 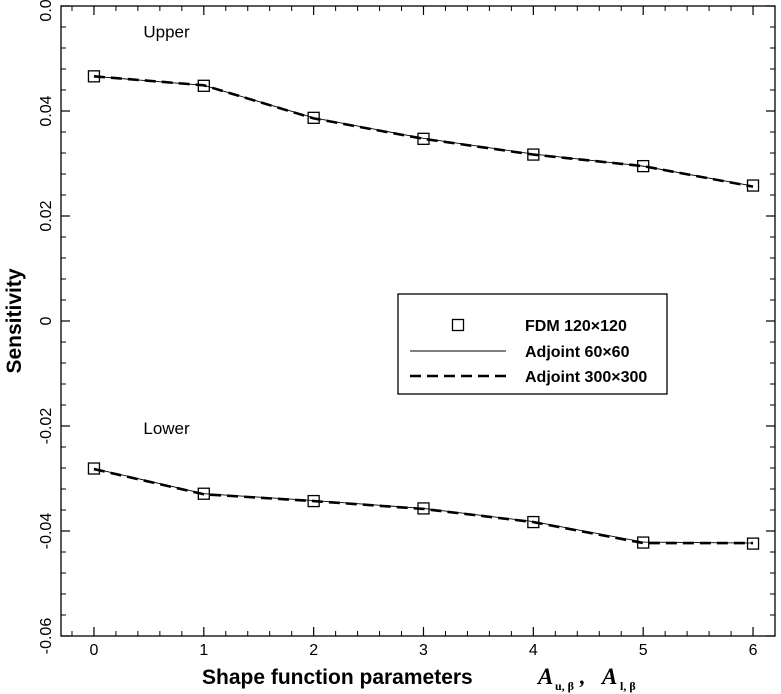 I want to click on x-tick-label: 3, so click(x=423, y=650).